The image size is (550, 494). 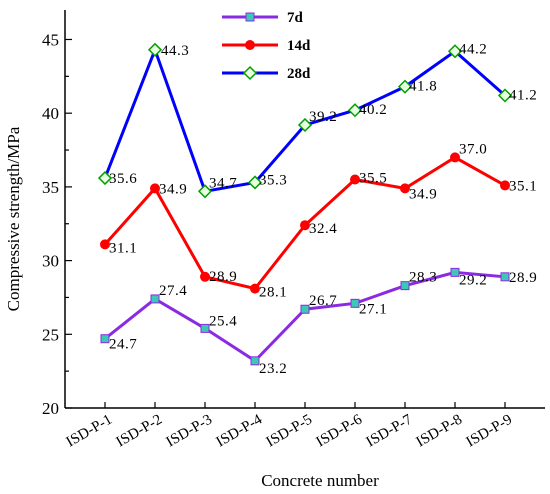 What do you see at coordinates (340, 430) in the screenshot?
I see `x-tick-label: ISD-P-6` at bounding box center [340, 430].